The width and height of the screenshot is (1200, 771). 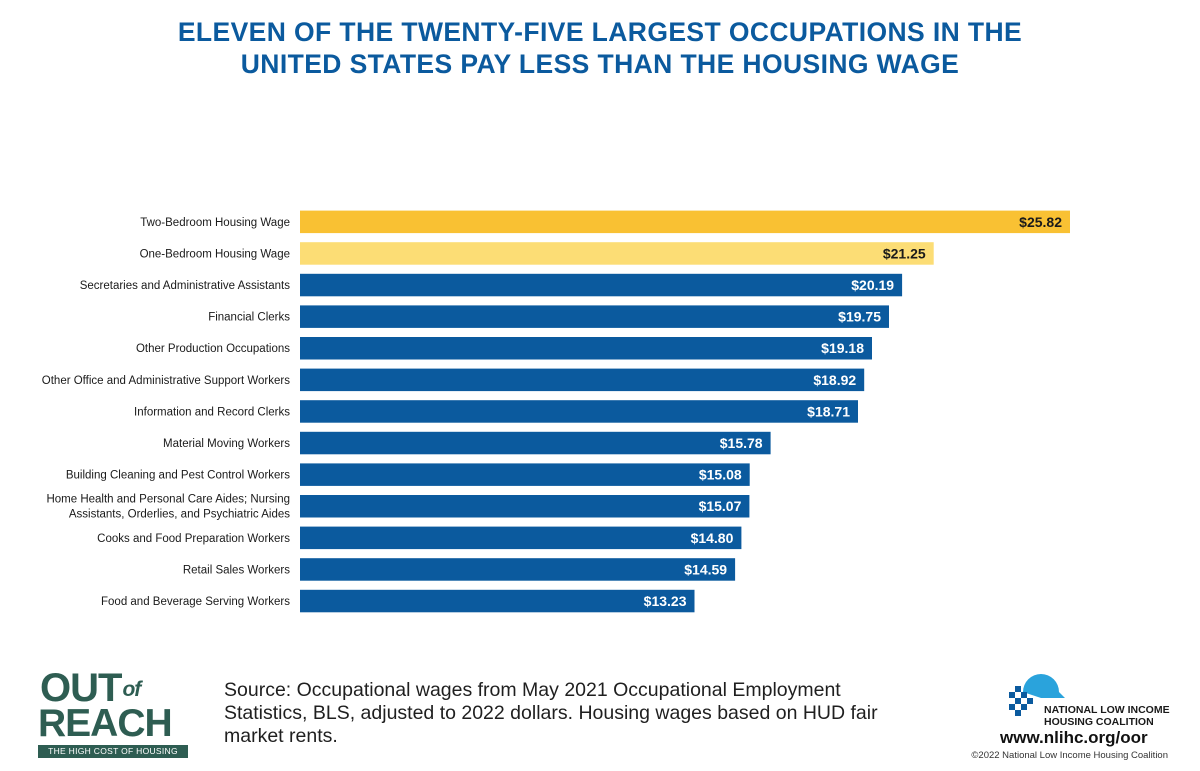 What do you see at coordinates (1040, 222) in the screenshot?
I see `bar-value-label-0: $25.82` at bounding box center [1040, 222].